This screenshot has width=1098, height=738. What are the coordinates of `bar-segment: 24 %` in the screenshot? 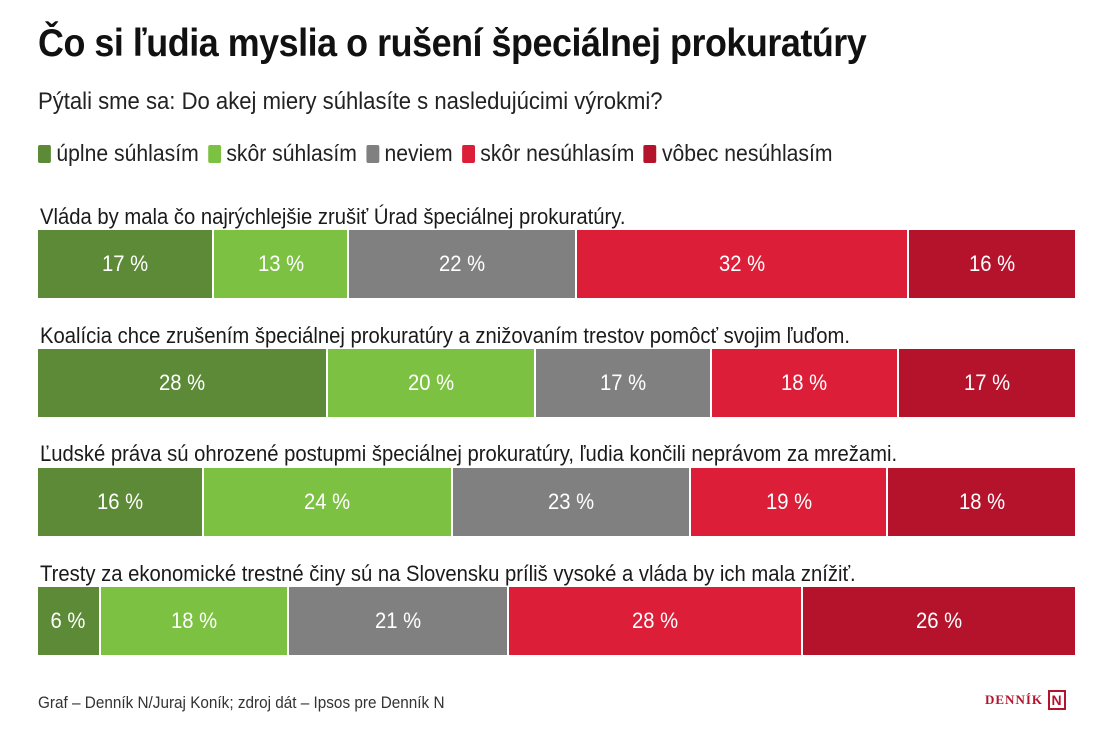 It's located at (328, 502).